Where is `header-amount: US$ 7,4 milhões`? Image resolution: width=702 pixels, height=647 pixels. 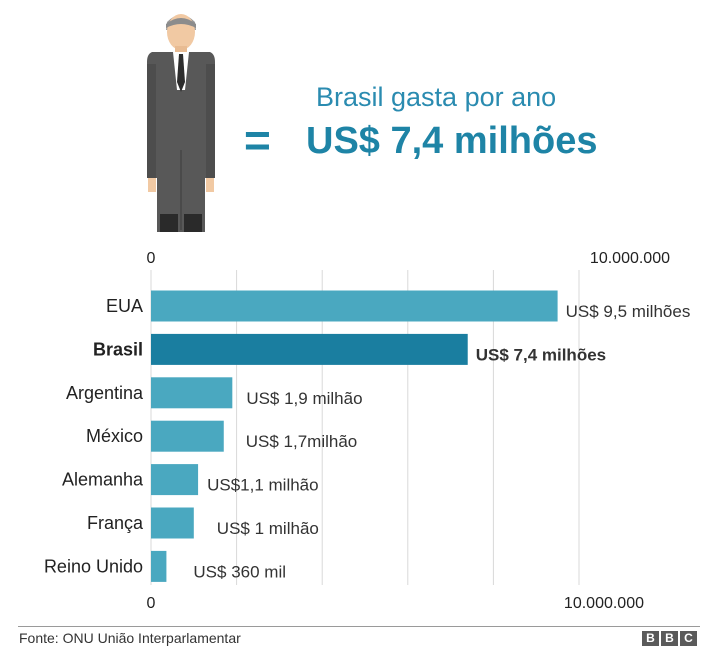 header-amount: US$ 7,4 milhões is located at coordinates (452, 141).